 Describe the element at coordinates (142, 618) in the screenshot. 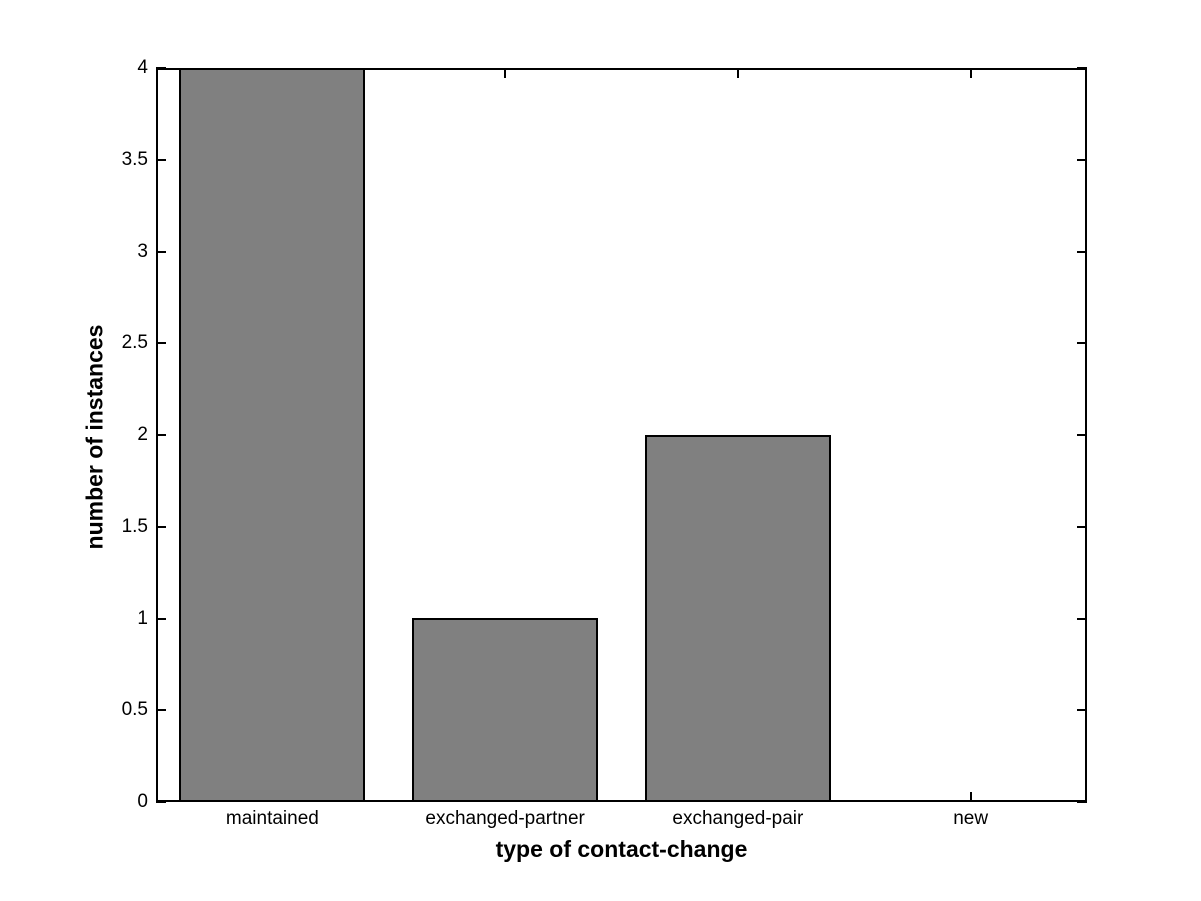

I see `y-tick-label: 1` at that location.